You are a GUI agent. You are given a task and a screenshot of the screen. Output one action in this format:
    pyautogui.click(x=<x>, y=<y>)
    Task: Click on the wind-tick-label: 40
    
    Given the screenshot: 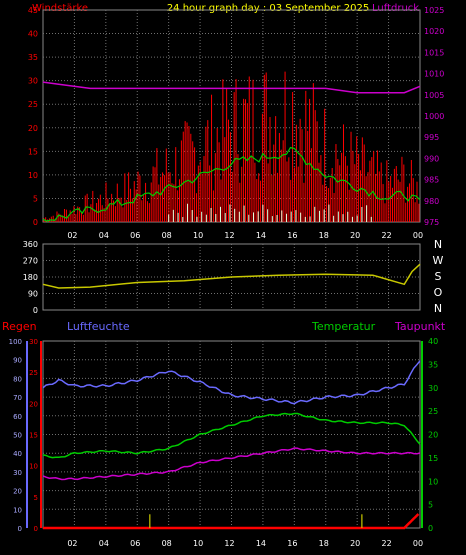 What is the action you would take?
    pyautogui.click(x=33, y=34)
    